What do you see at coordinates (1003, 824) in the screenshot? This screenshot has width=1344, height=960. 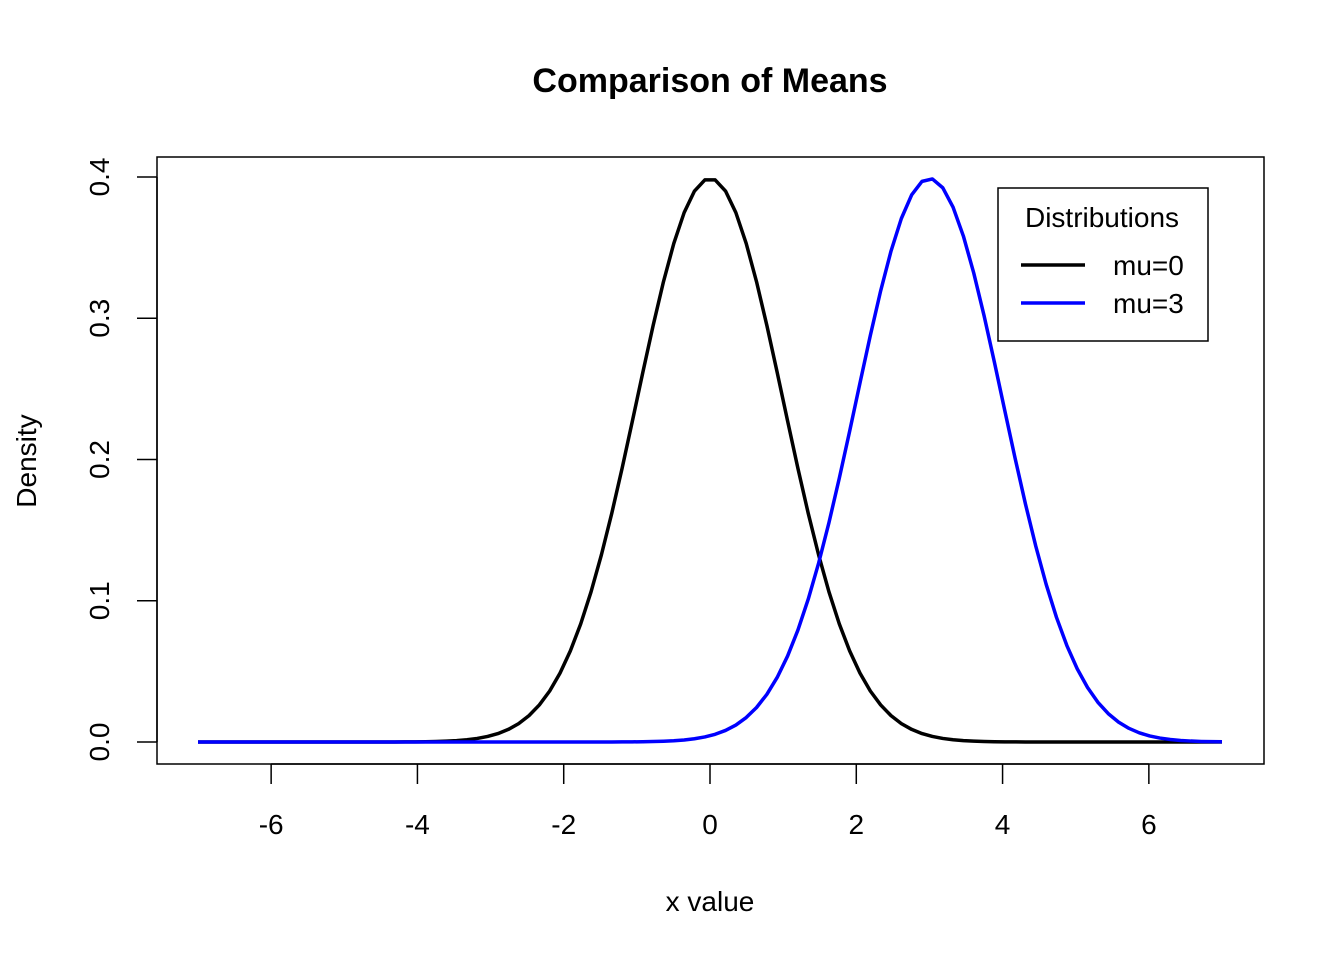 I see `x-tick-label: 4` at bounding box center [1003, 824].